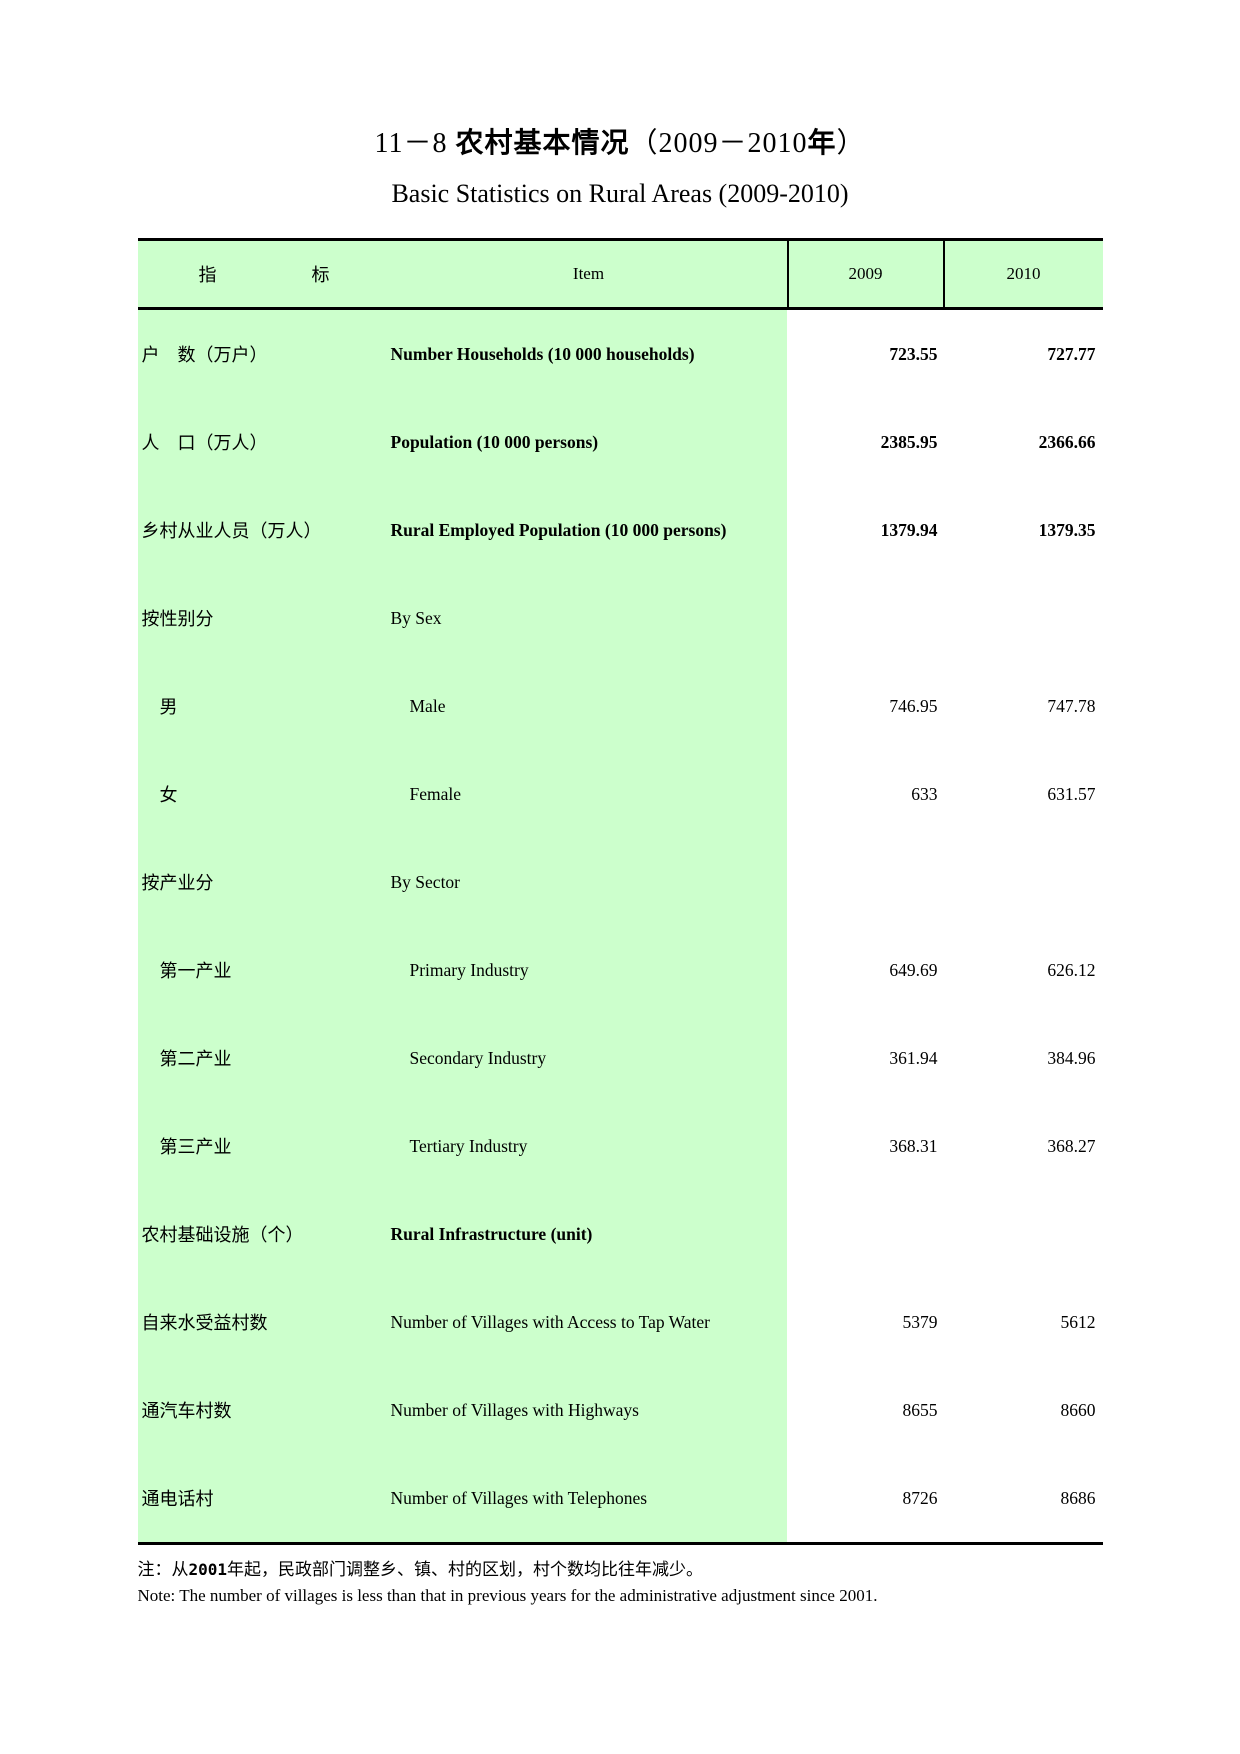 The width and height of the screenshot is (1240, 1754). Describe the element at coordinates (264, 1058) in the screenshot. I see `item-label-cn: 第二产业` at that location.